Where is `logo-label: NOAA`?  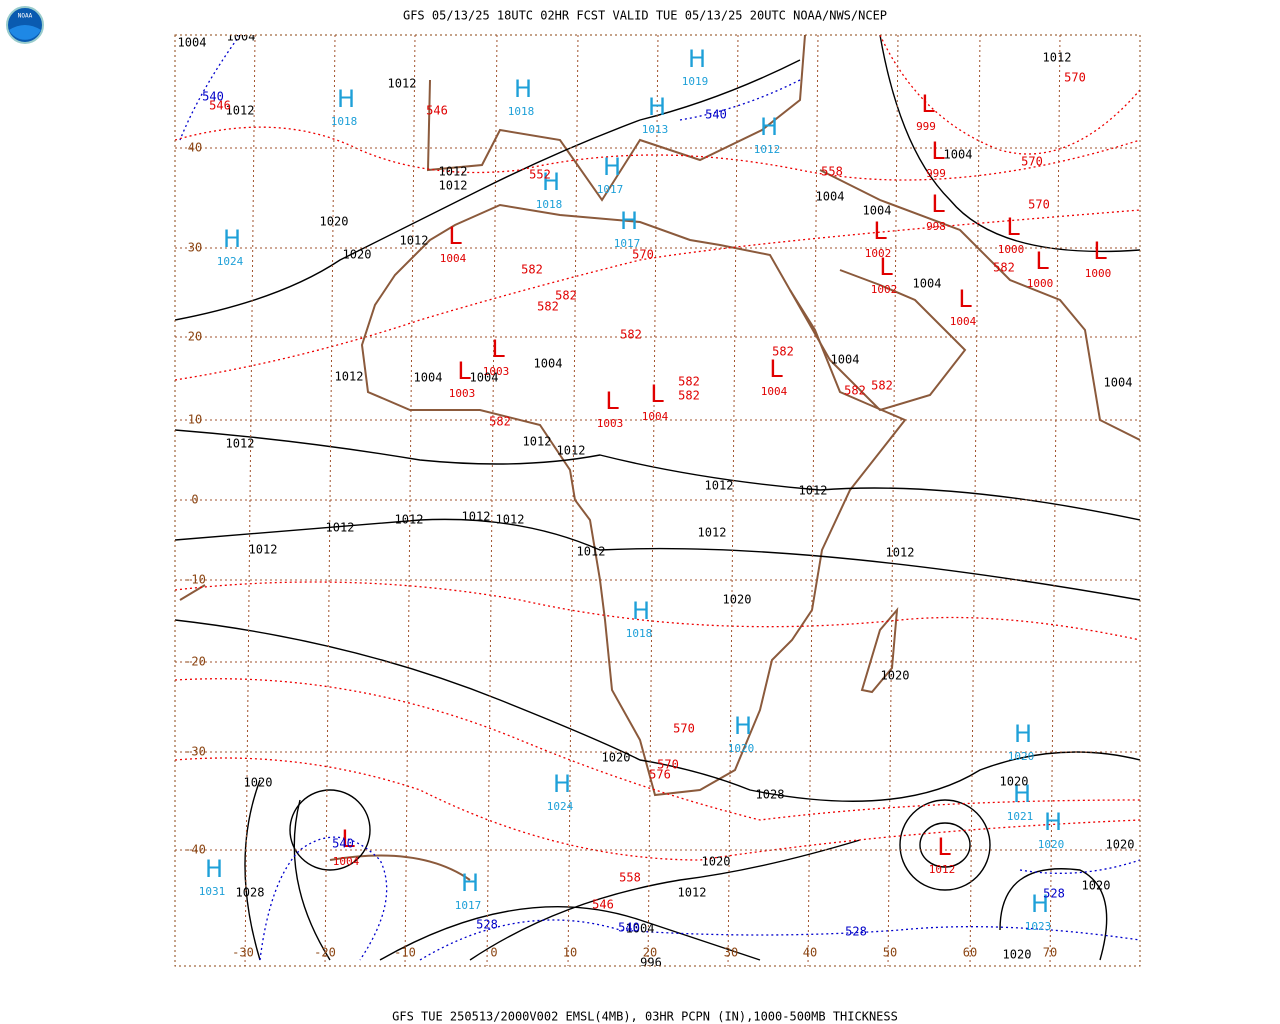 logo-label: NOAA is located at coordinates (25, 16).